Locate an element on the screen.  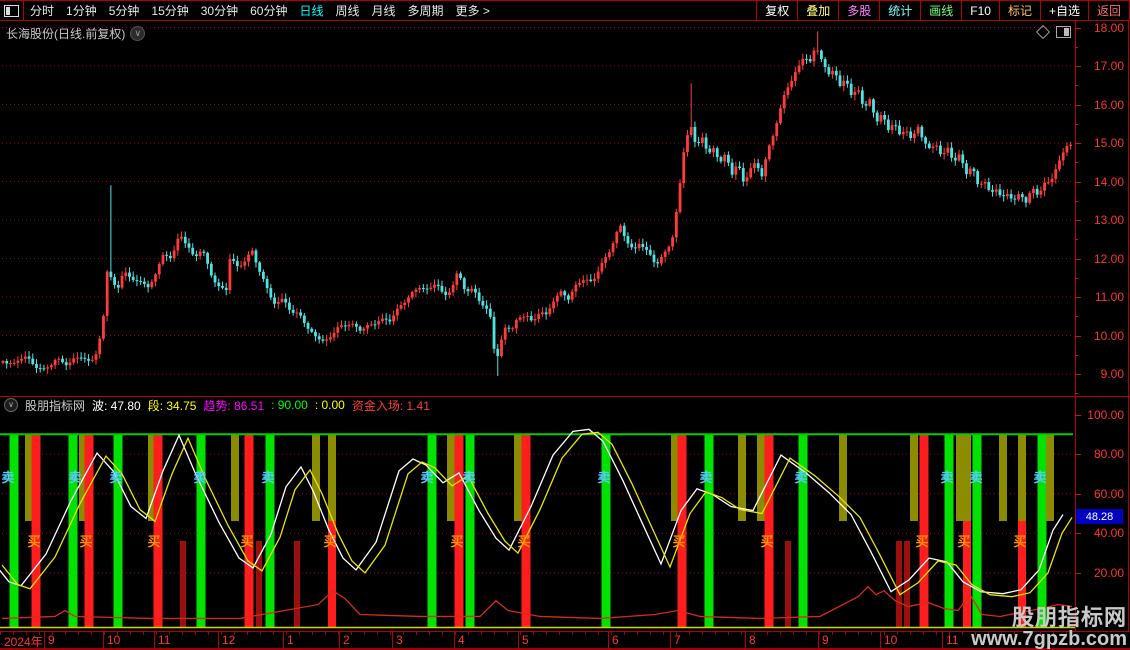
month-label: 5 is located at coordinates (525, 640).